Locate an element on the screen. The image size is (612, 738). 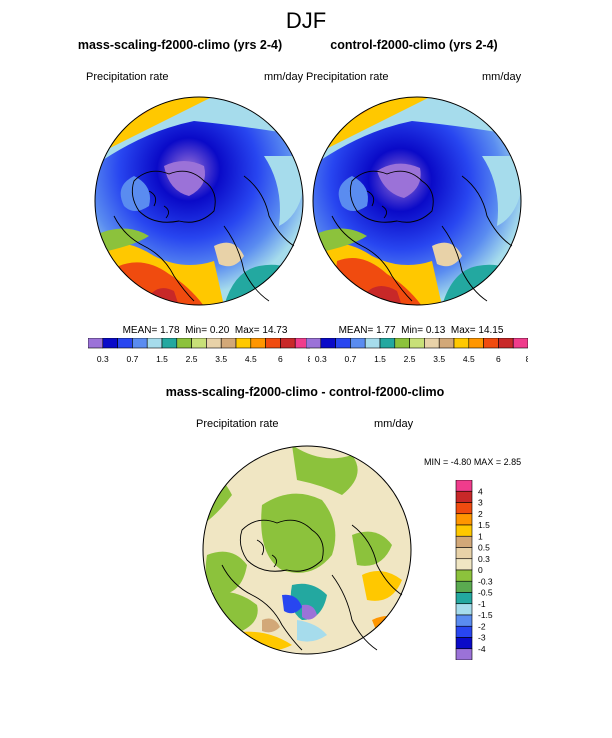
panel-3-colorbar-tick-label: 0.5 is located at coordinates (484, 548).